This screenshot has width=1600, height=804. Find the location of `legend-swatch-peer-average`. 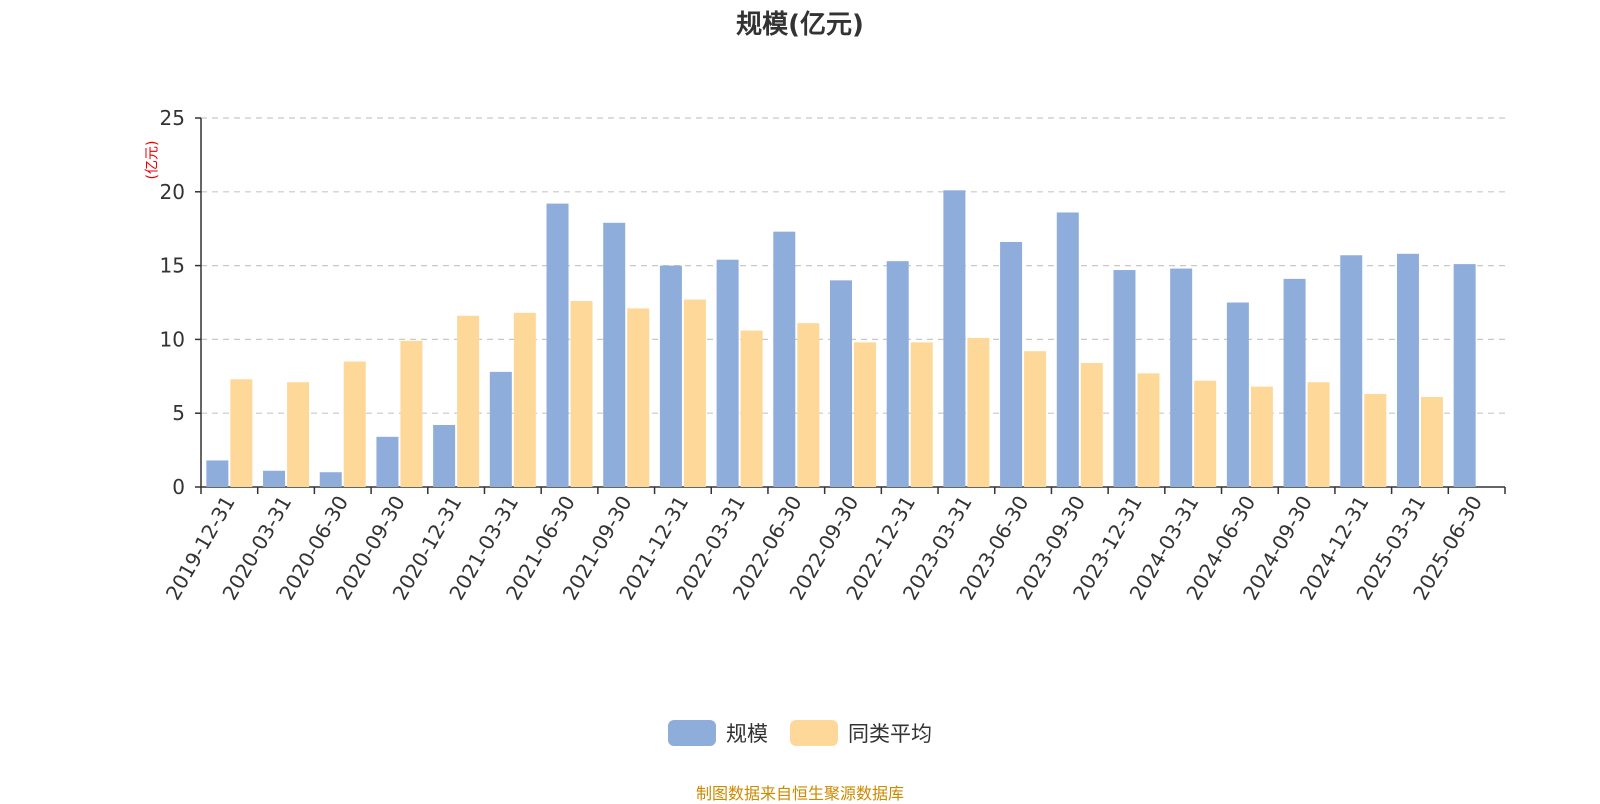

legend-swatch-peer-average is located at coordinates (814, 733).